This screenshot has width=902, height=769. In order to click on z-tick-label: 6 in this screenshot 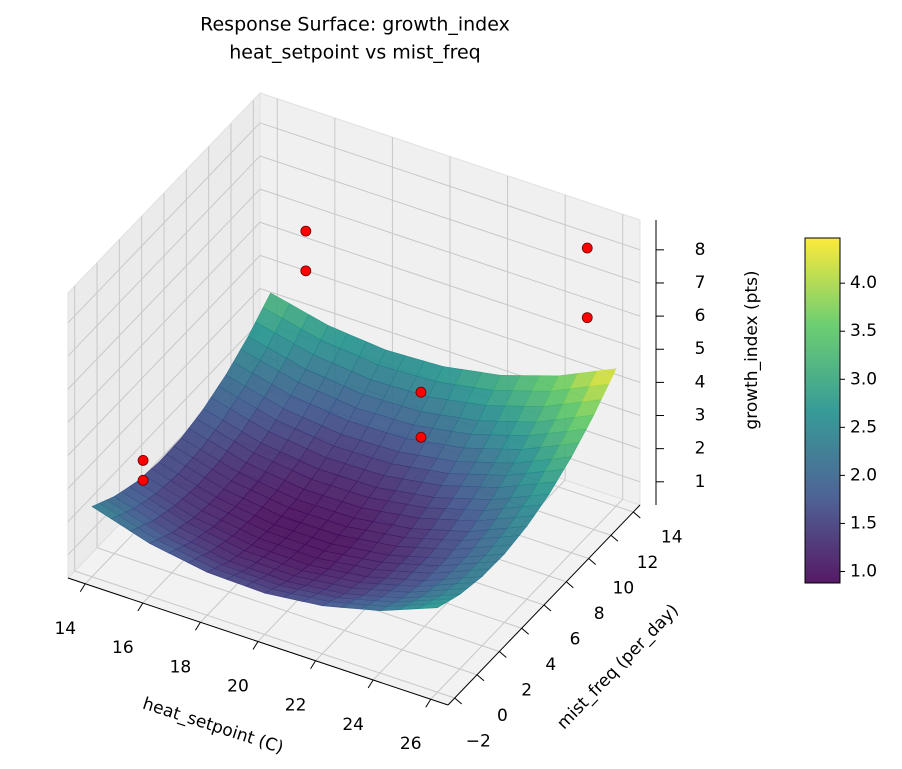, I will do `click(700, 316)`.